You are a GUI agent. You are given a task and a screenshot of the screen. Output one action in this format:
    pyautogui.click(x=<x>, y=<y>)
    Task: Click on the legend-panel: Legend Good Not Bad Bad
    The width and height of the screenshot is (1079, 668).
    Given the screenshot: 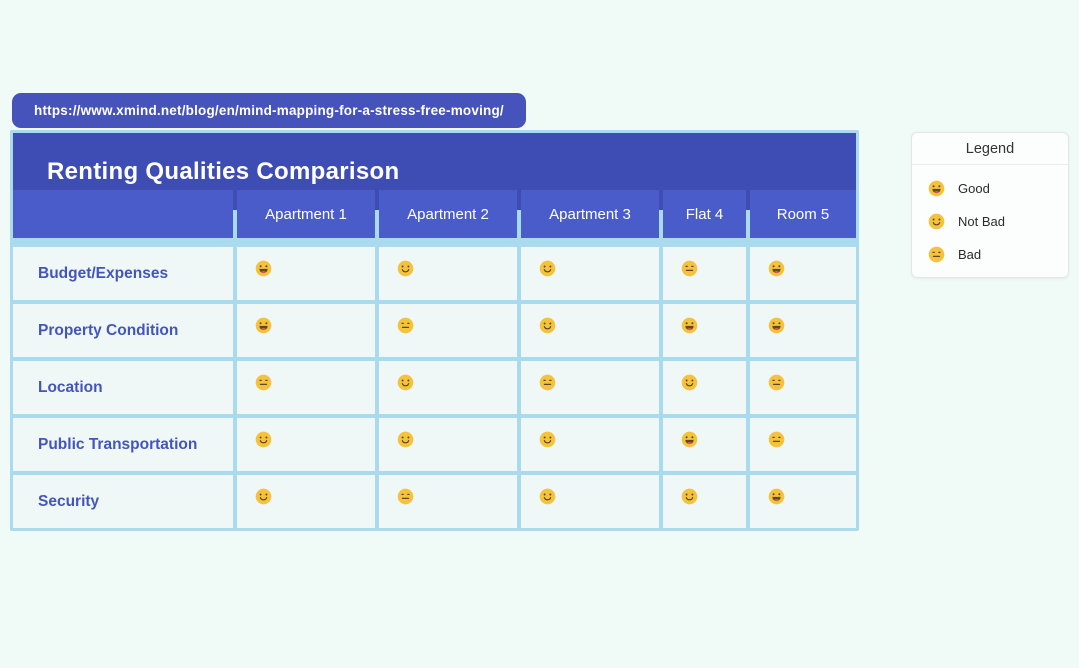 What is the action you would take?
    pyautogui.click(x=990, y=205)
    